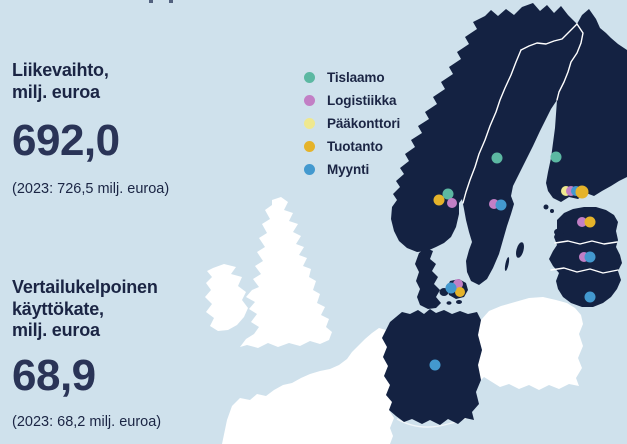  Describe the element at coordinates (60, 81) in the screenshot. I see `revenue-label: Liikevaihto, milj. euroa` at that location.